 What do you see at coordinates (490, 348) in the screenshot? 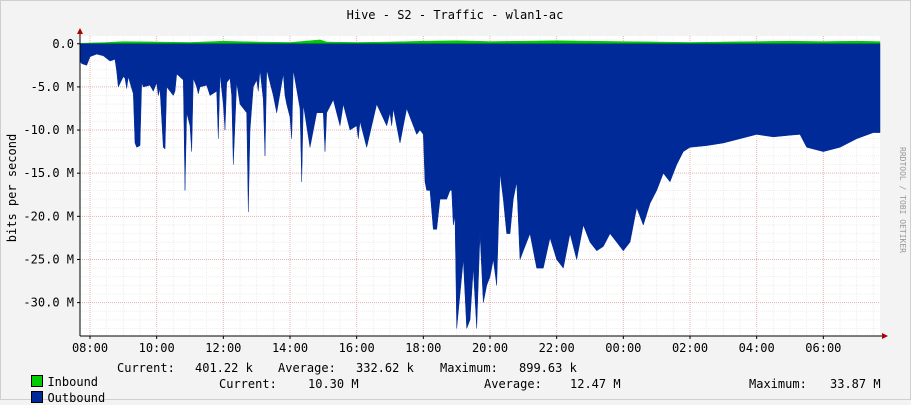
I see `x-tick-label: 20:00` at bounding box center [490, 348].